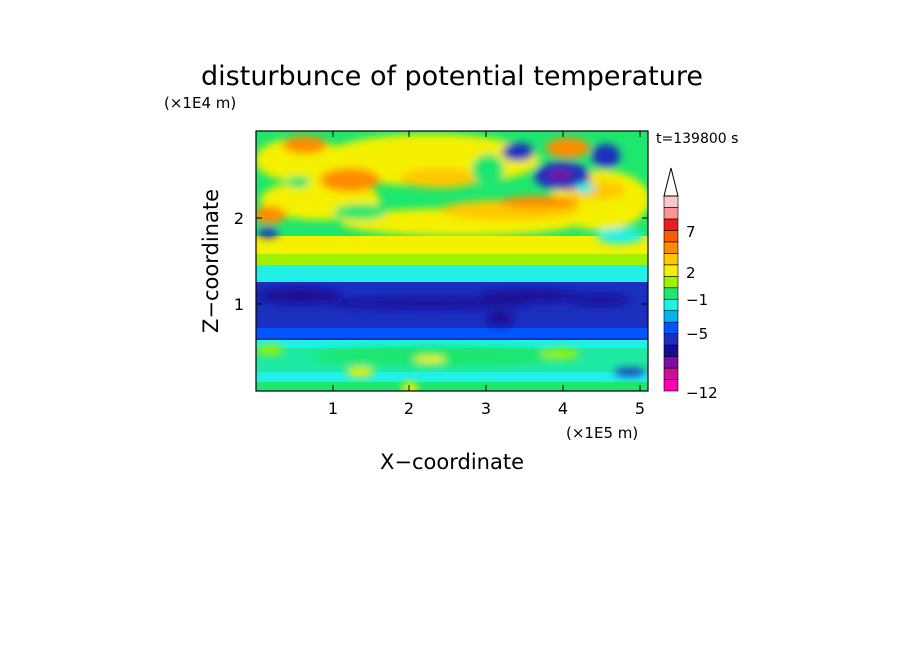 This screenshot has height=654, width=904. I want to click on colorbar, so click(671, 279).